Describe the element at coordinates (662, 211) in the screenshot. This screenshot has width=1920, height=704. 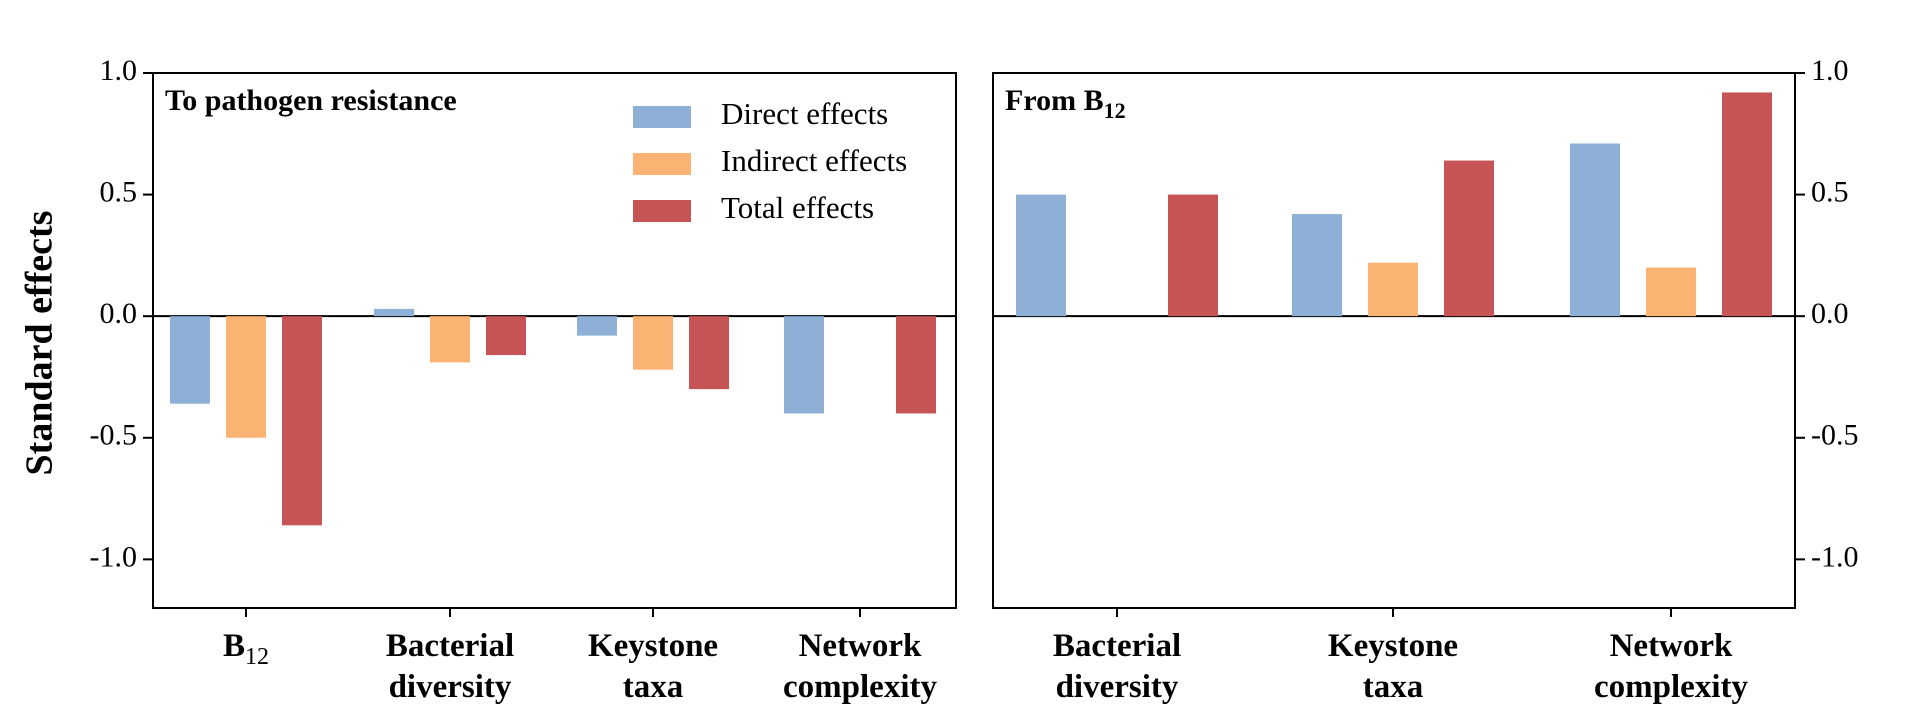
I see `legend-swatch-total-effects` at that location.